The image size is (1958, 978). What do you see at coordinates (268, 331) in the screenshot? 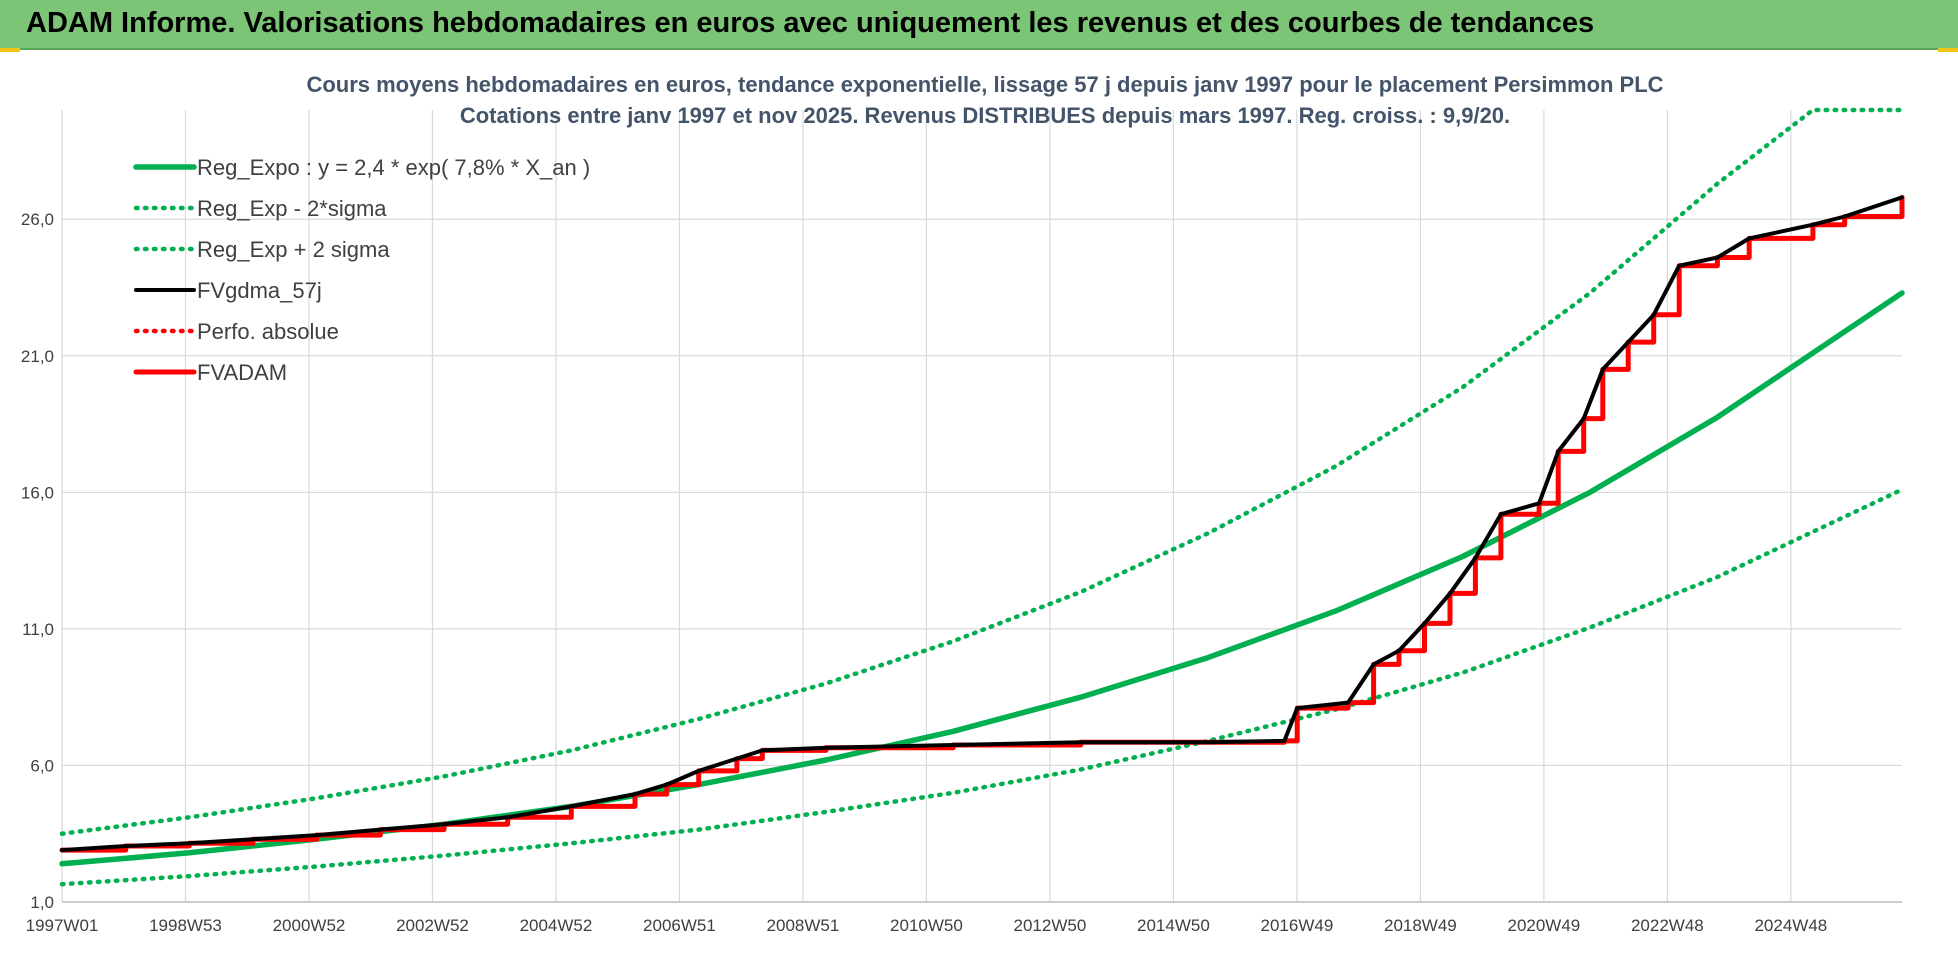
I see `legend-label: Perfo. absolue` at bounding box center [268, 331].